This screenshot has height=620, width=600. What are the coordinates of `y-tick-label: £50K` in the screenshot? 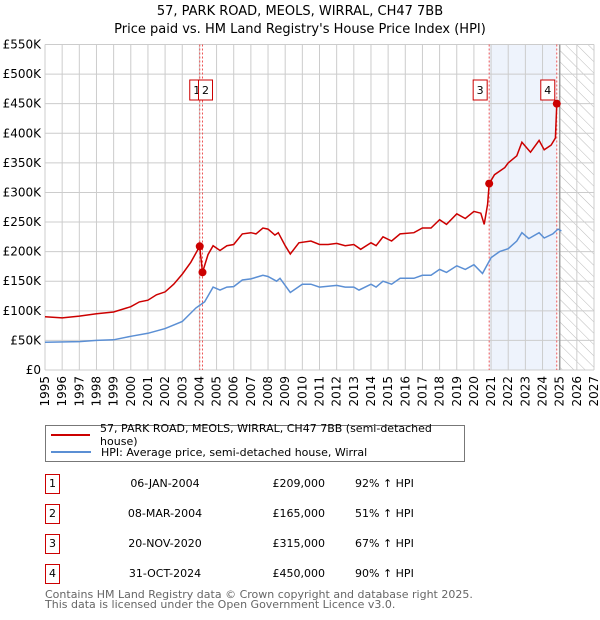 It's located at (26, 340).